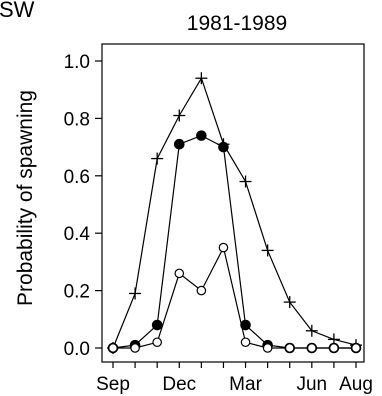  What do you see at coordinates (83, 206) in the screenshot?
I see `y-axis: 0.0 0.2 0.4 0.6 0.8 1.0` at bounding box center [83, 206].